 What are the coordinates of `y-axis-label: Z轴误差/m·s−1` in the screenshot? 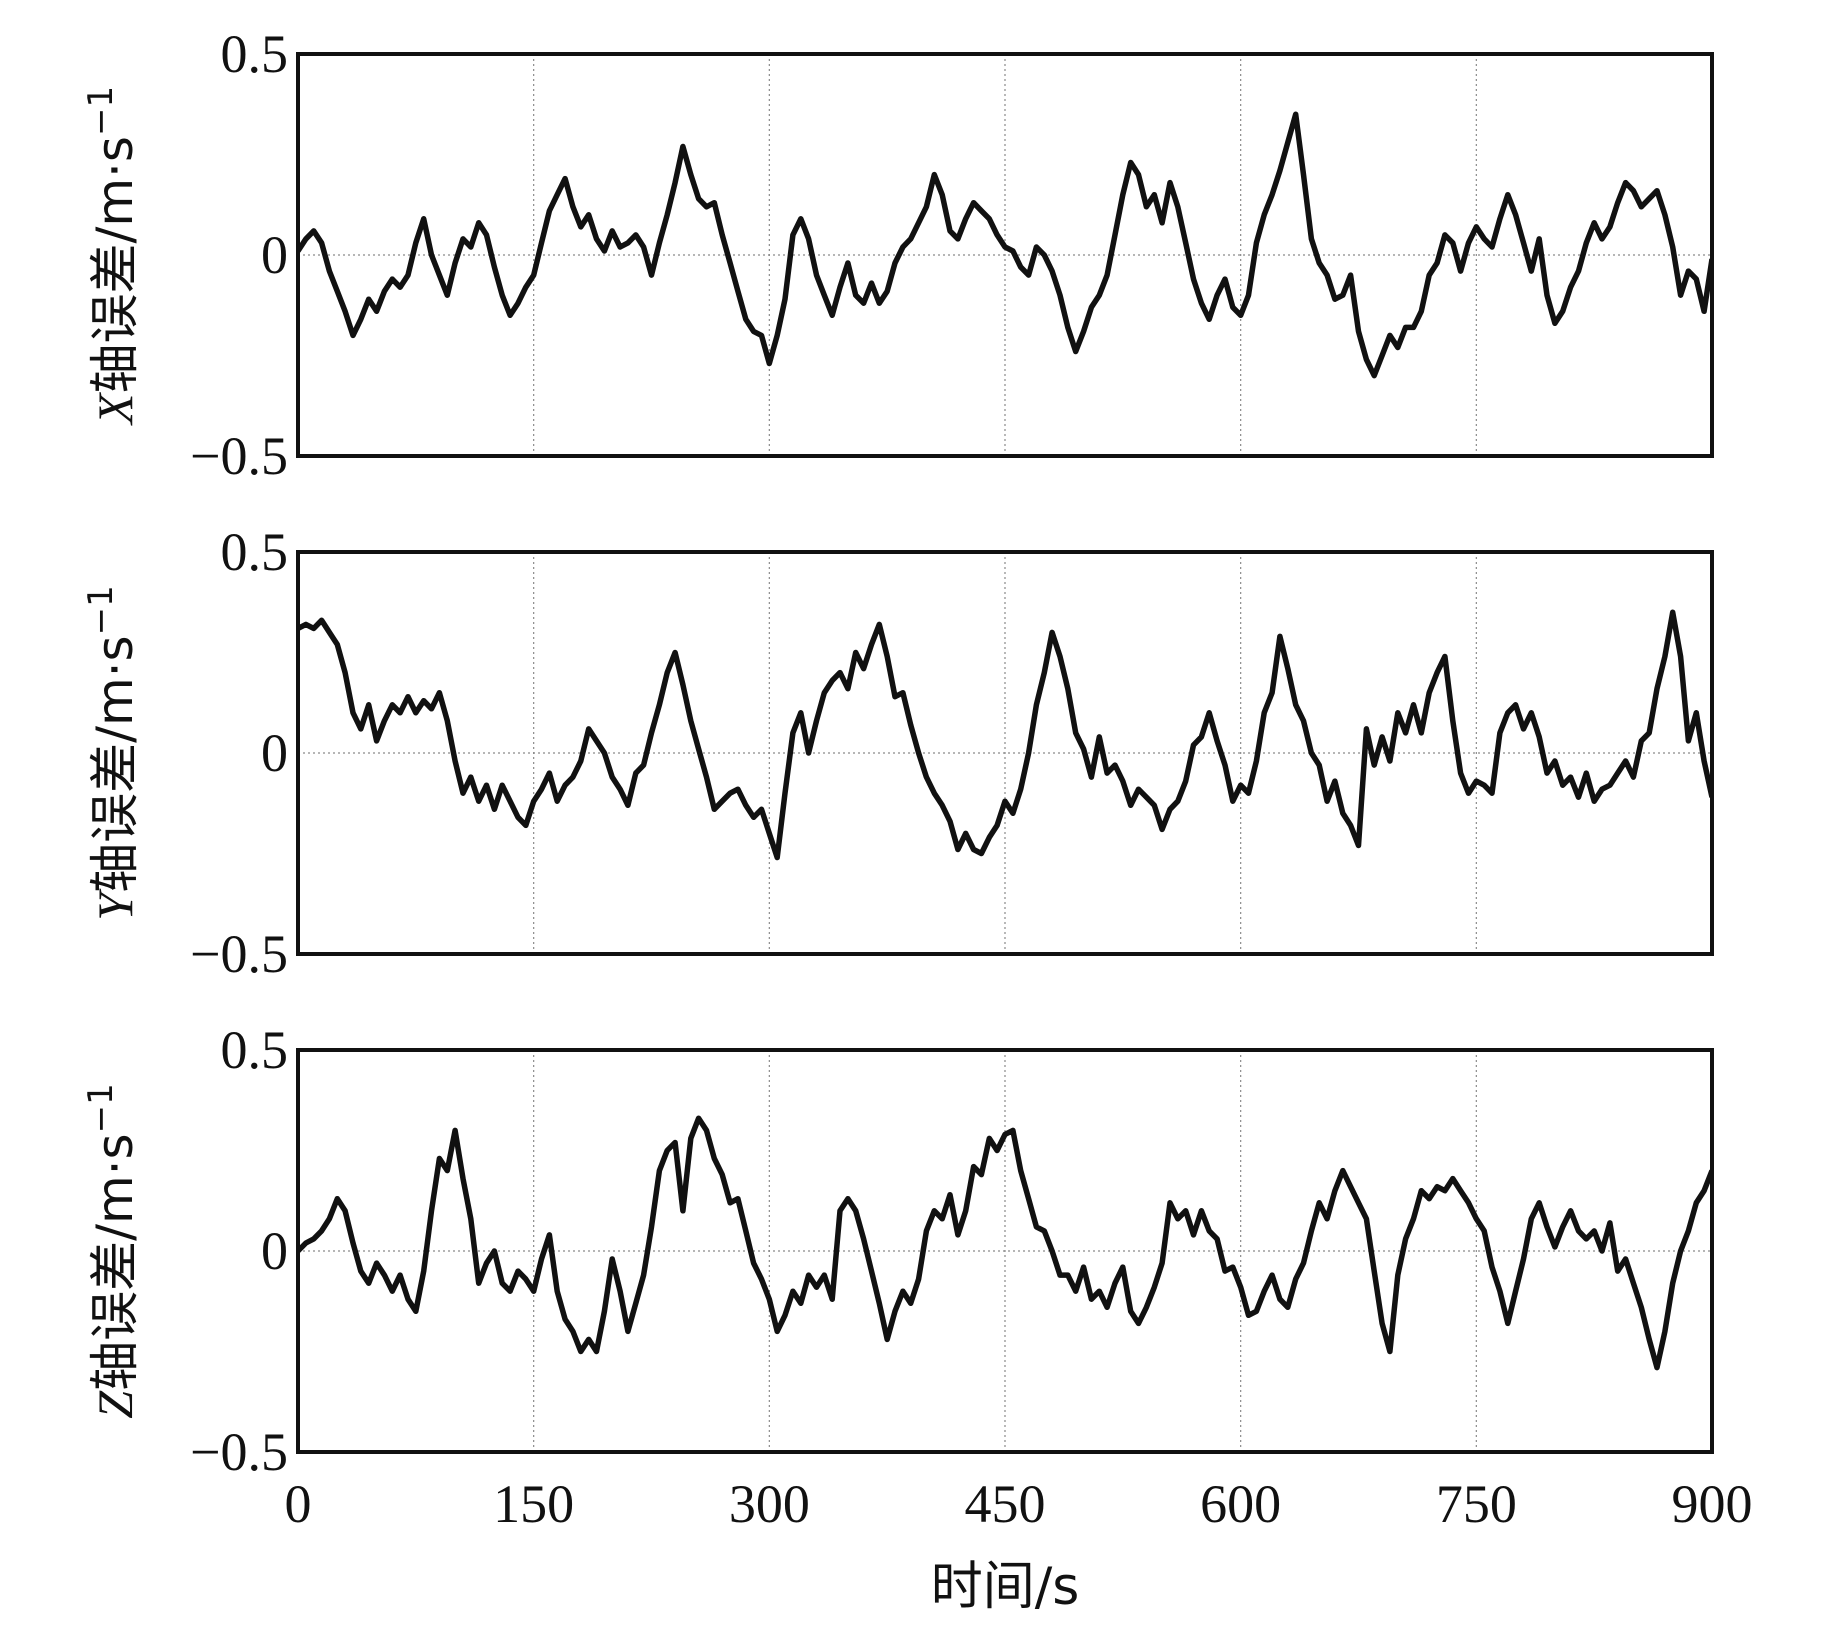 It's located at (112, 1250).